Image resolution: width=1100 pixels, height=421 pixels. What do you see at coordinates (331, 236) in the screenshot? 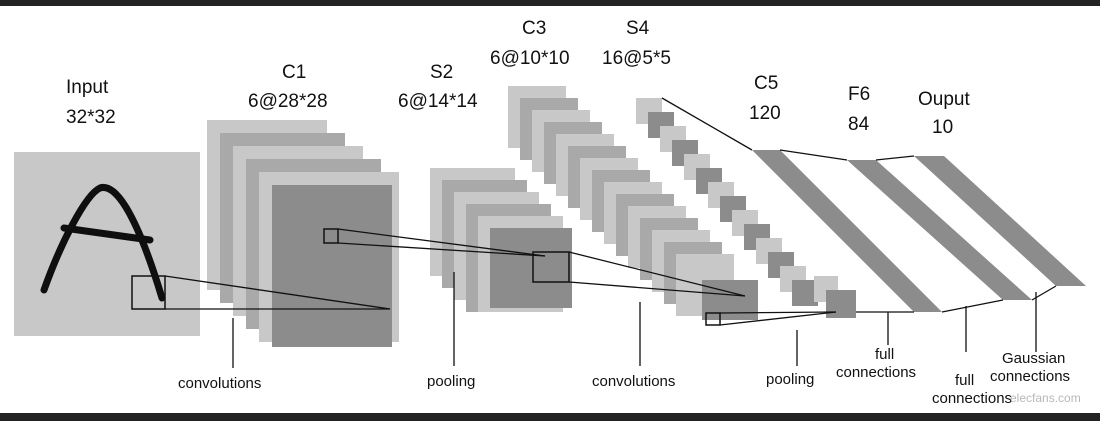
I see `c1-receptive-field` at bounding box center [331, 236].